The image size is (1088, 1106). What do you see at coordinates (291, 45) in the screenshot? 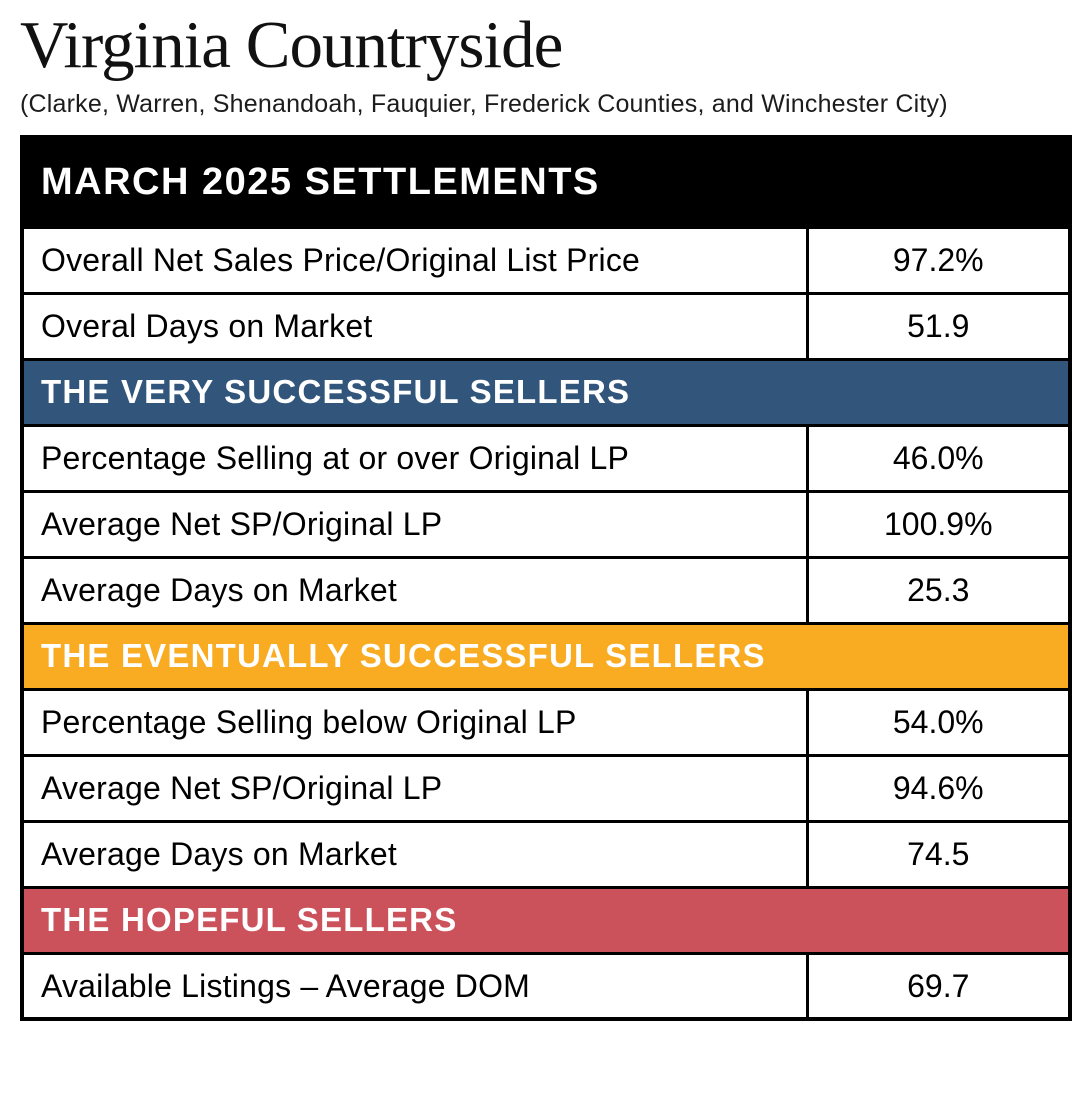
I see `page-title: Virginia Countryside` at bounding box center [291, 45].